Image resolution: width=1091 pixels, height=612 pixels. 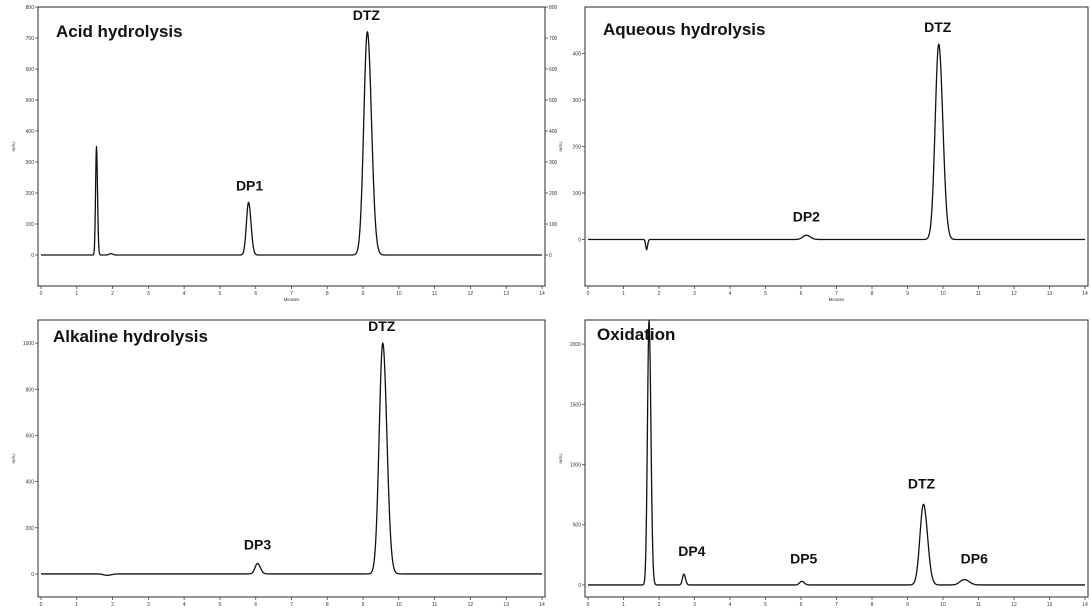 I want to click on peak-label-dp2: DP2, so click(x=806, y=216).